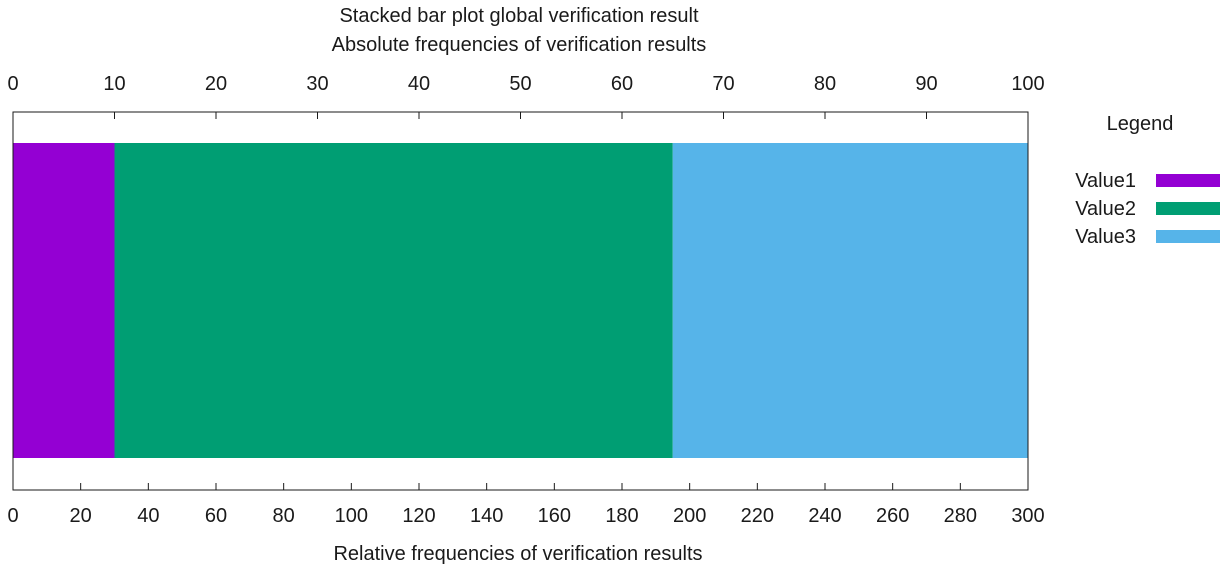 This screenshot has width=1228, height=577. I want to click on top-tick-label: 100, so click(1027, 84).